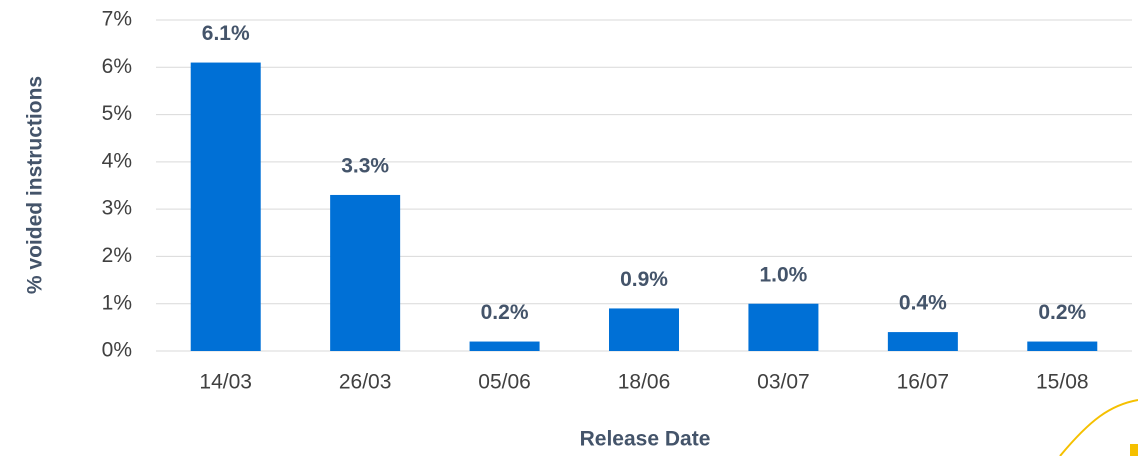  What do you see at coordinates (117, 19) in the screenshot?
I see `y-tick-label: 7%` at bounding box center [117, 19].